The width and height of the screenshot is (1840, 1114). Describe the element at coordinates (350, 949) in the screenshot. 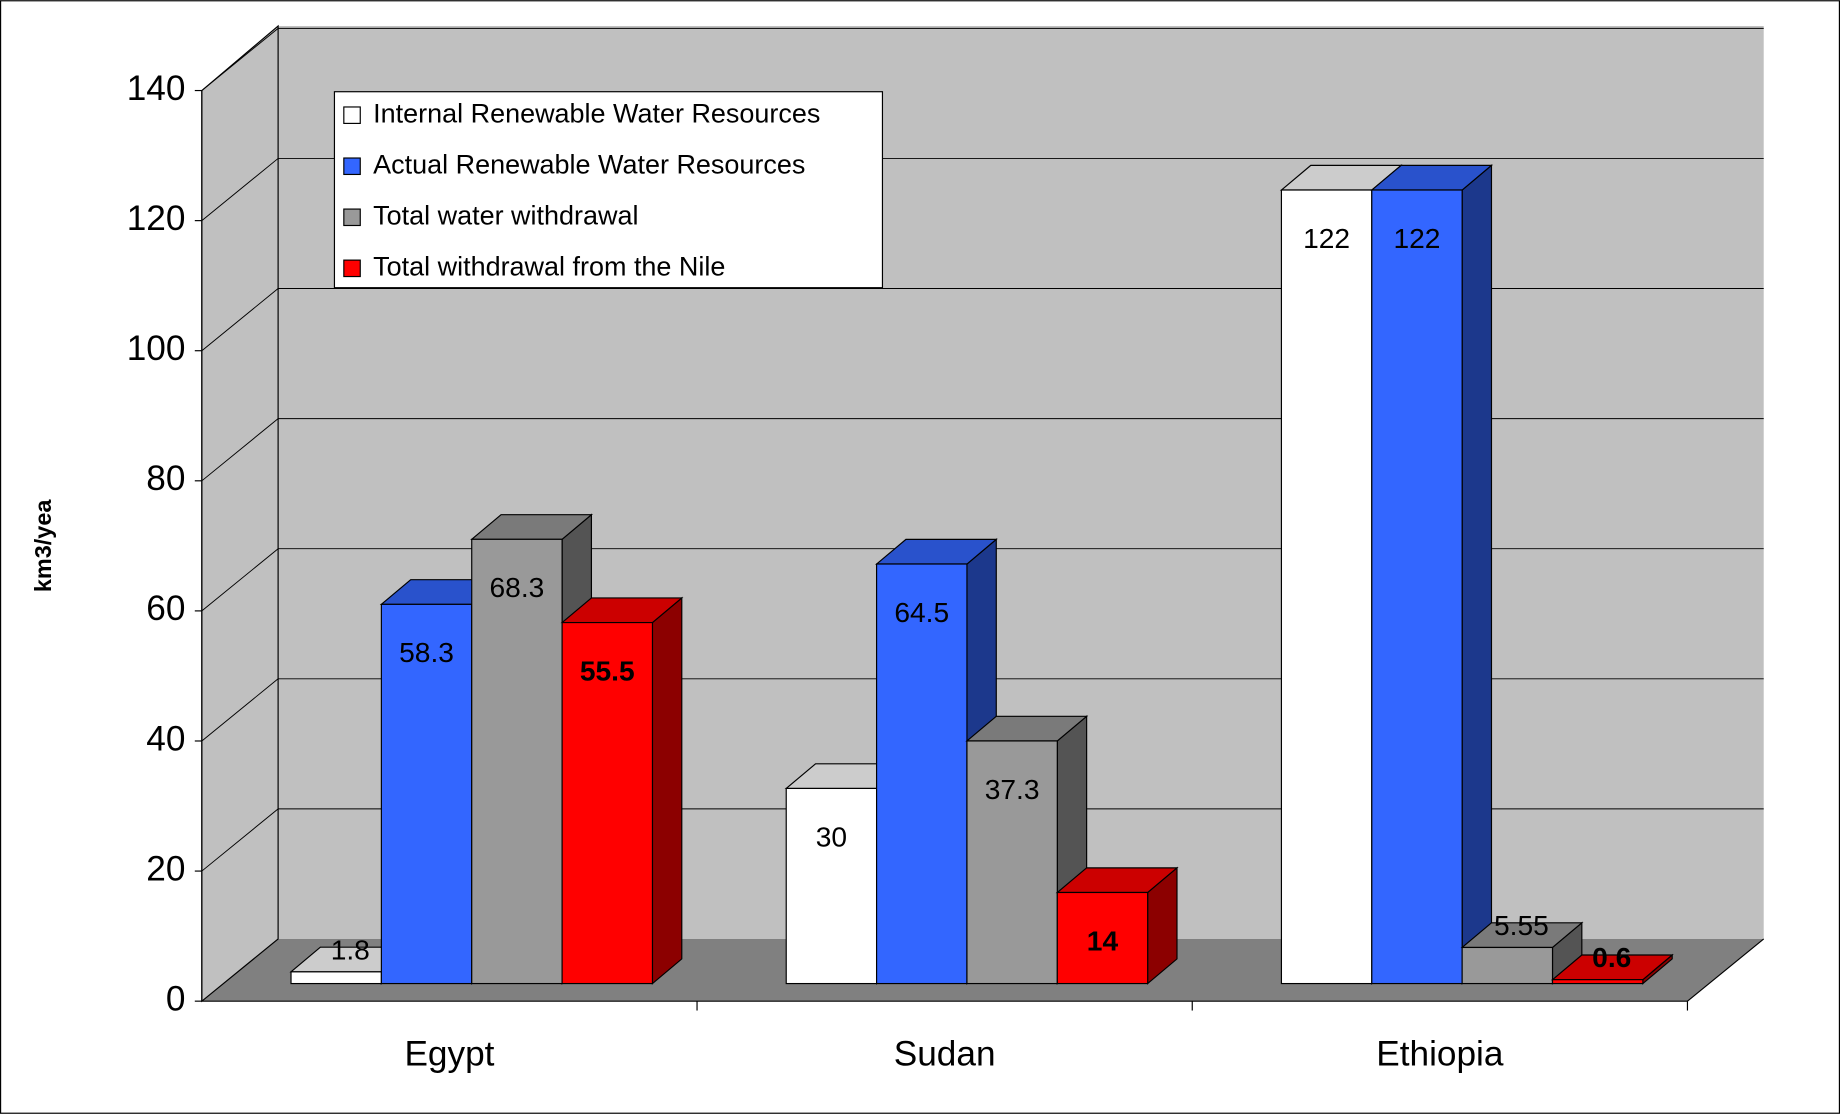

I see `data-label: 1.8` at that location.